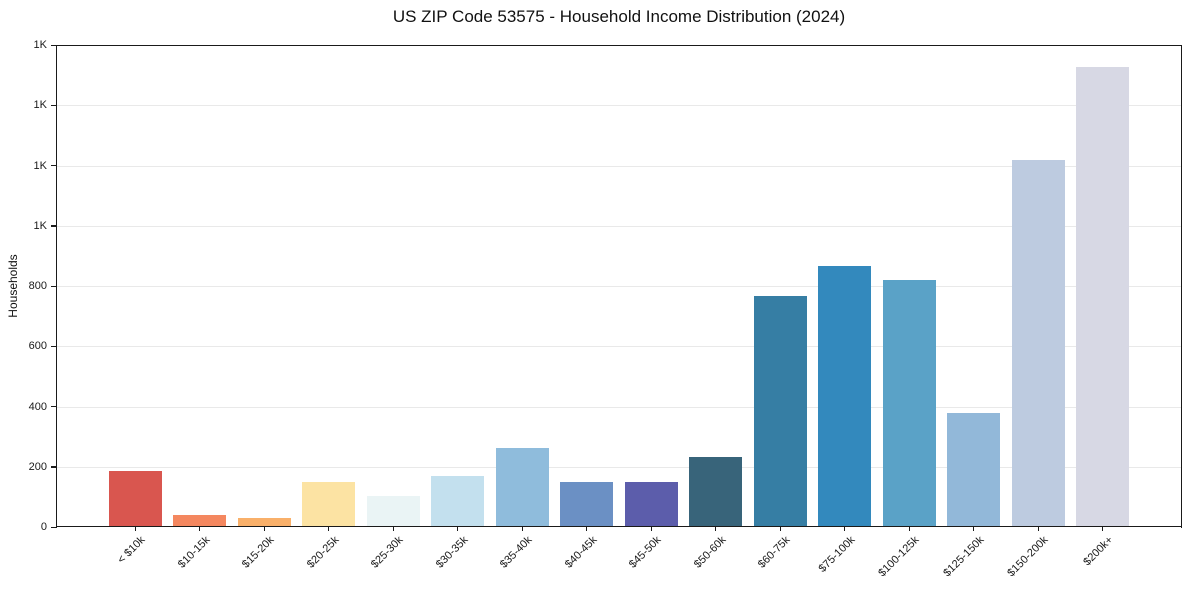 Image resolution: width=1189 pixels, height=590 pixels. What do you see at coordinates (516, 552) in the screenshot?
I see `x-tick-label: $35-40k` at bounding box center [516, 552].